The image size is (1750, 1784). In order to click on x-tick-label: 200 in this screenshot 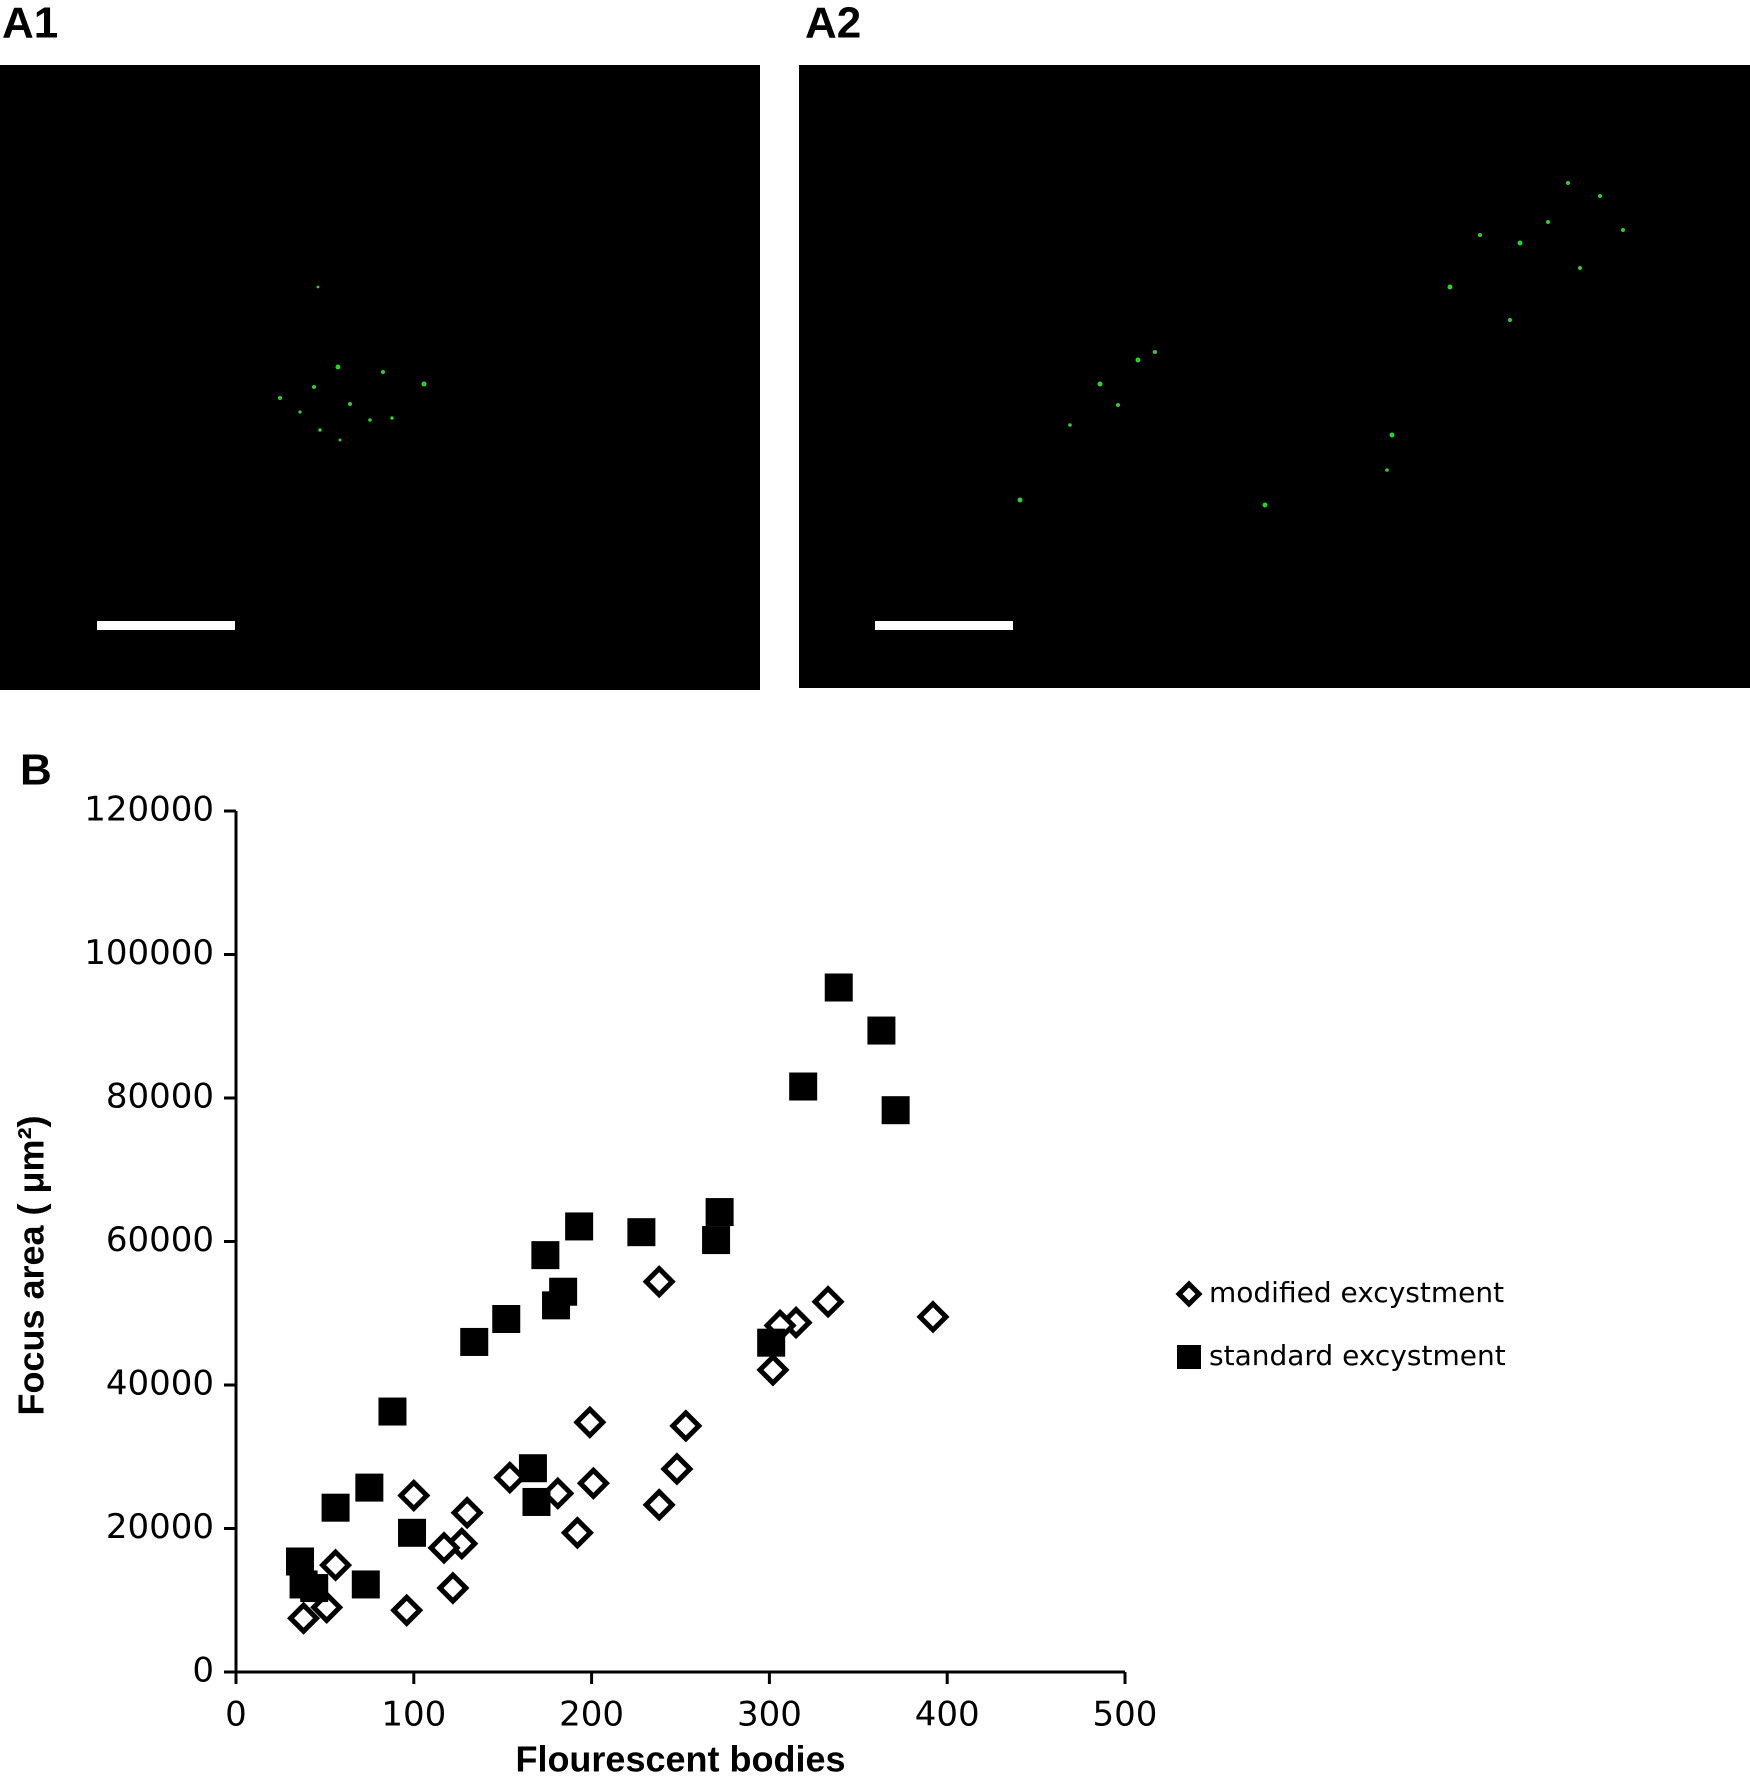, I will do `click(591, 1715)`.